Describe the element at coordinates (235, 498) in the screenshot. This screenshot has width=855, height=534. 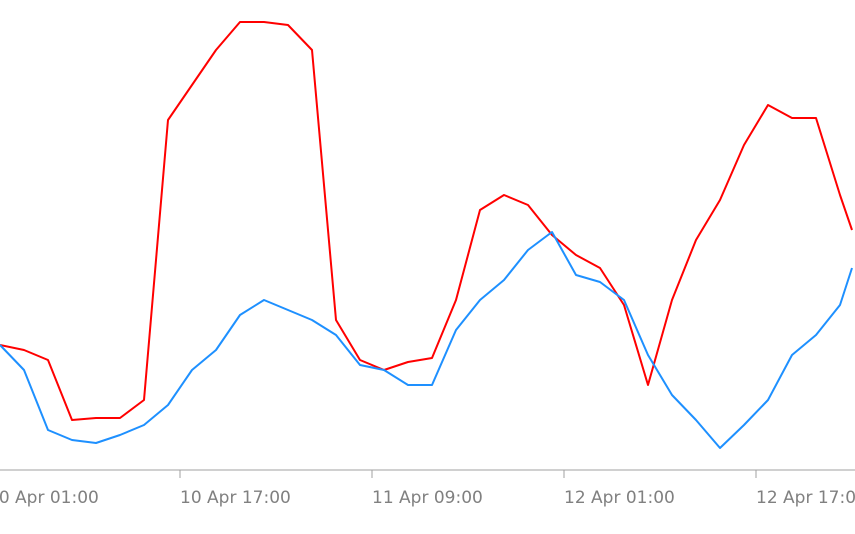
I see `x-tick-label: 10 Apr 17:00` at that location.